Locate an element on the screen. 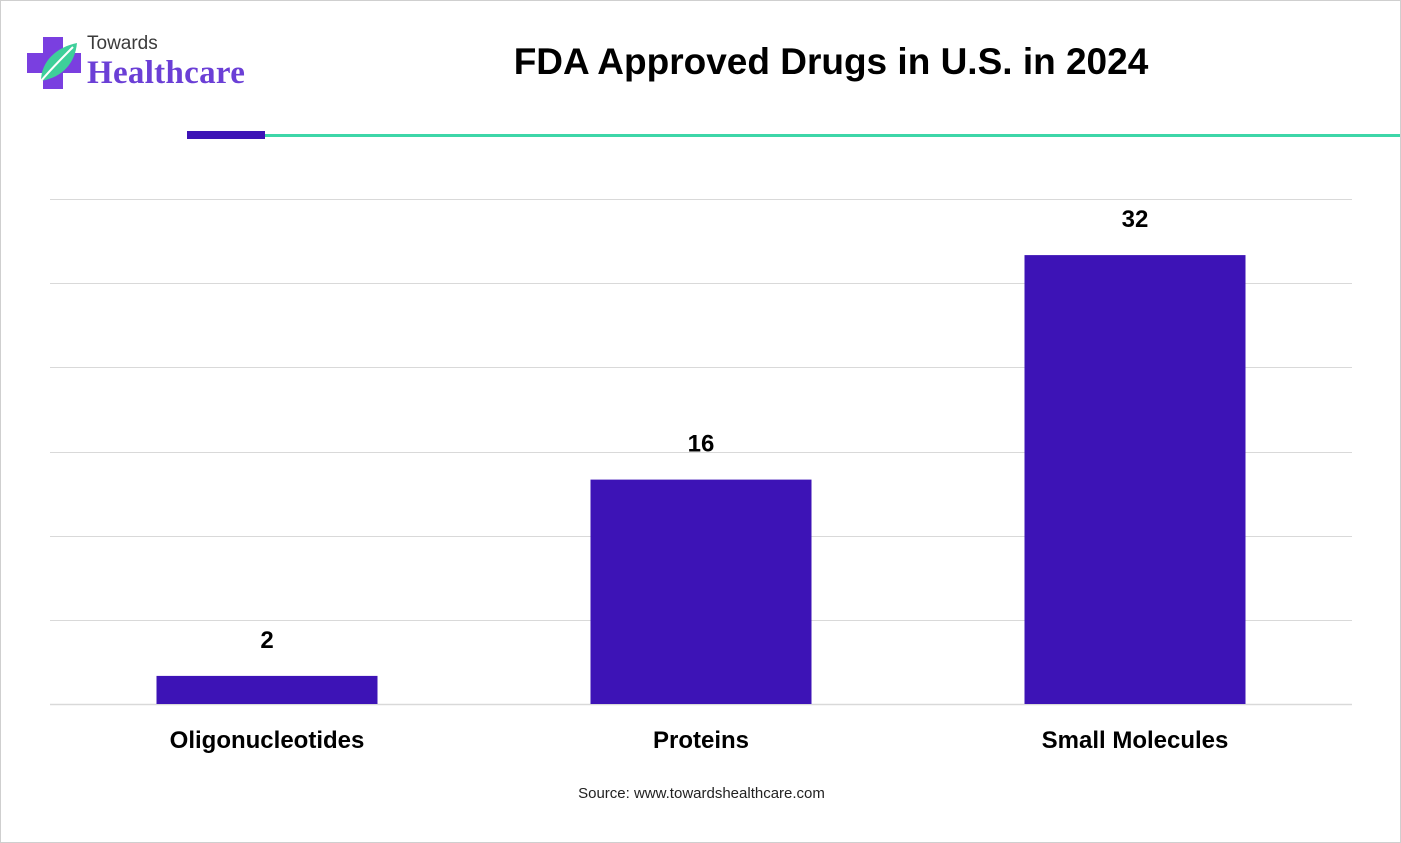 The width and height of the screenshot is (1401, 843). chart-title: FDA Approved Drugs in U.S. in 2024 is located at coordinates (831, 61).